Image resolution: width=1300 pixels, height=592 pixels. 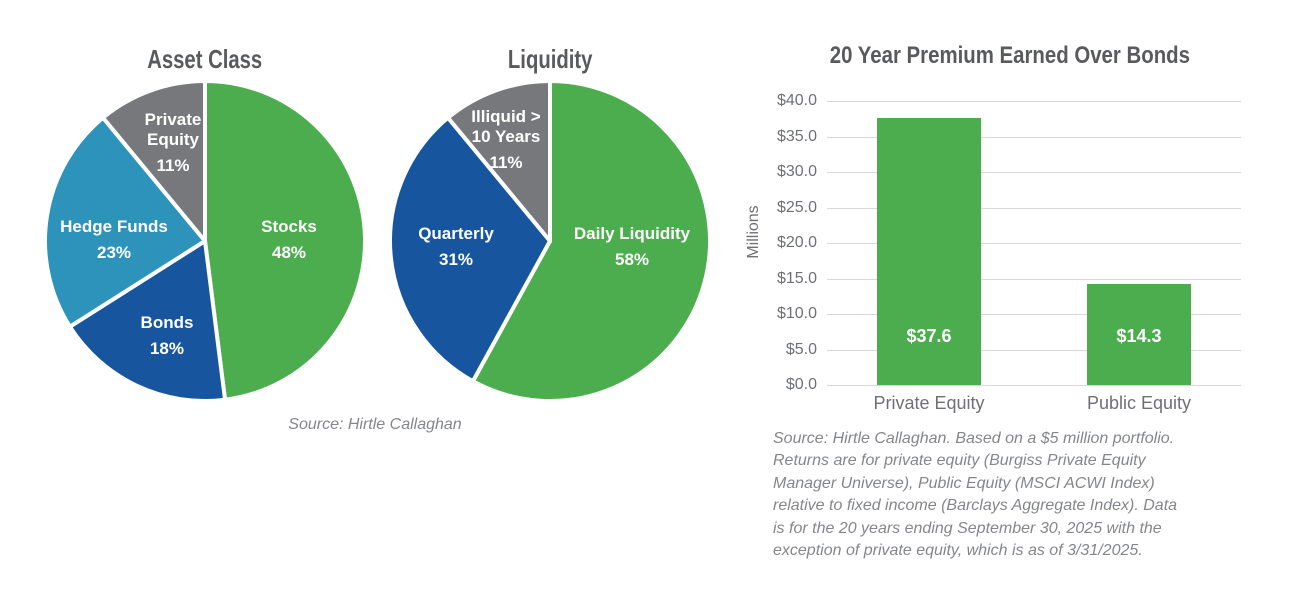 What do you see at coordinates (796, 278) in the screenshot?
I see `y-tick-label: $15.0` at bounding box center [796, 278].